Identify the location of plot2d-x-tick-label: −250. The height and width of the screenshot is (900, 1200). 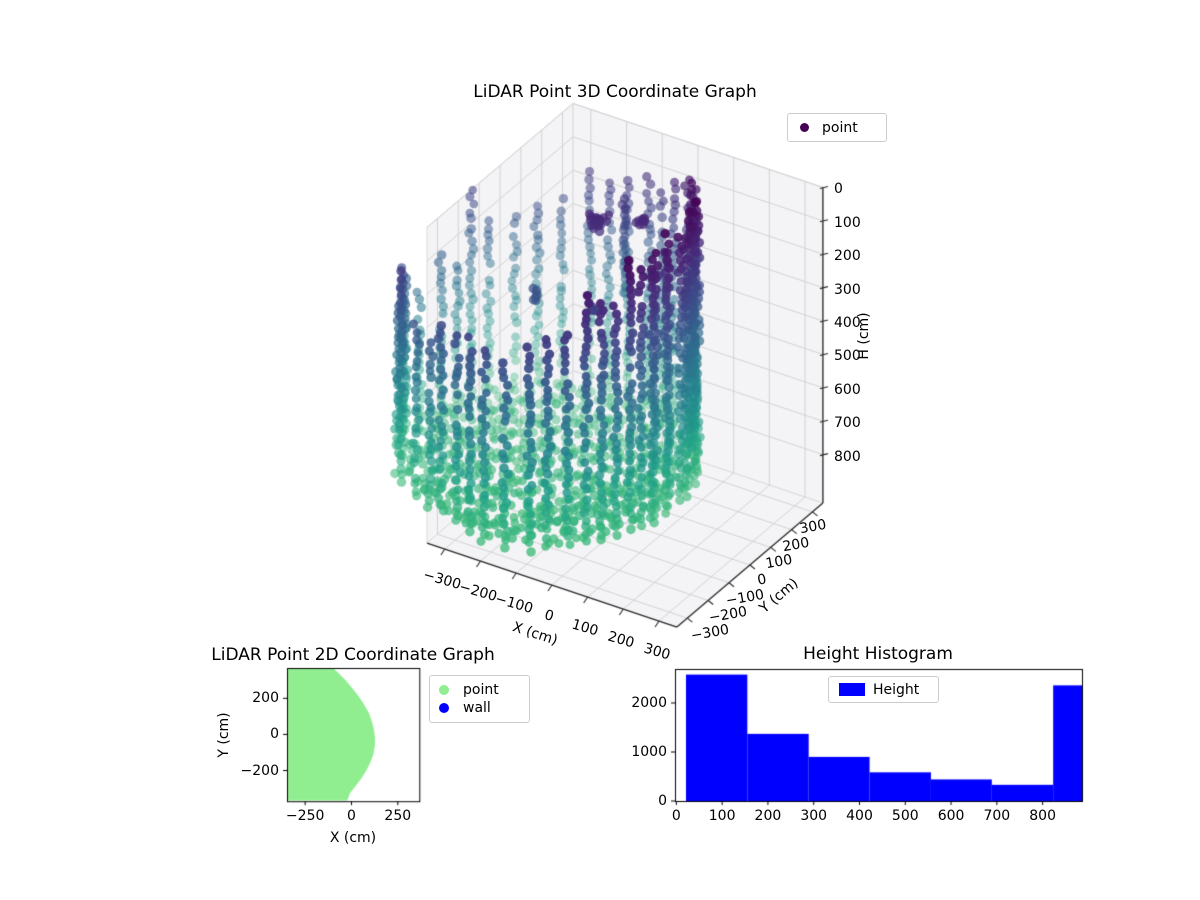
(305, 816).